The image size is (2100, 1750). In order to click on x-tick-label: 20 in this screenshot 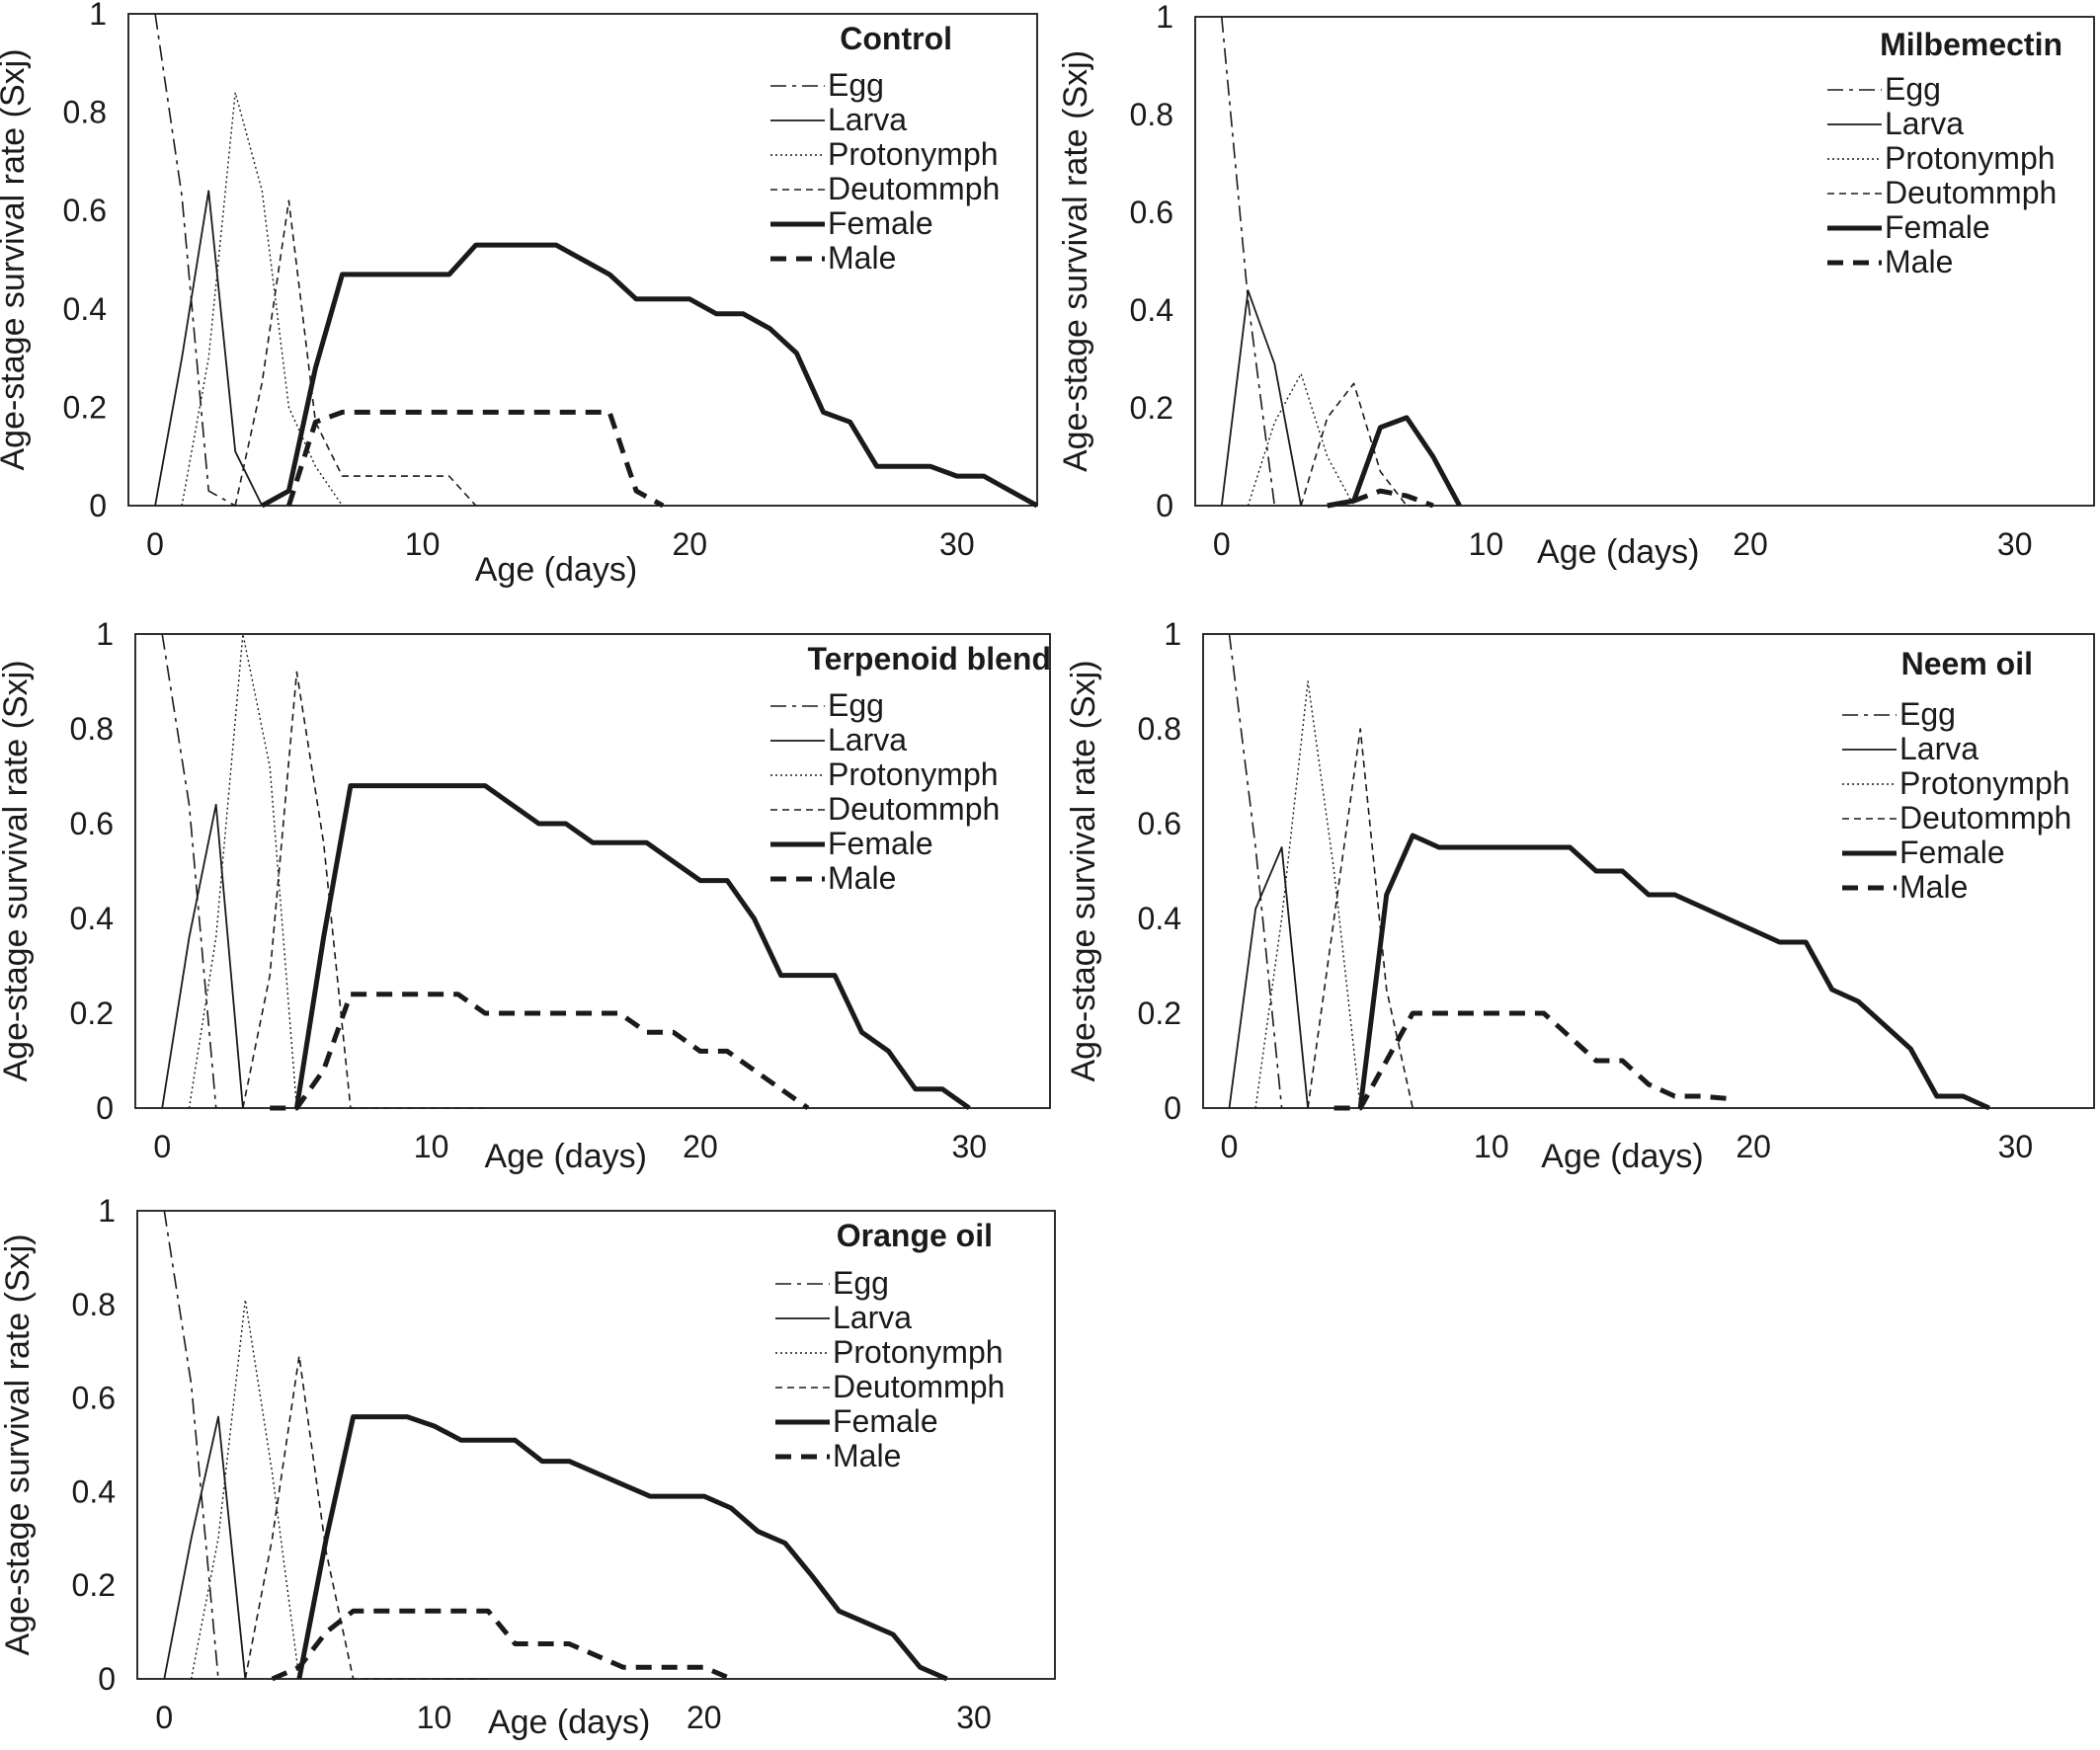, I will do `click(1750, 544)`.